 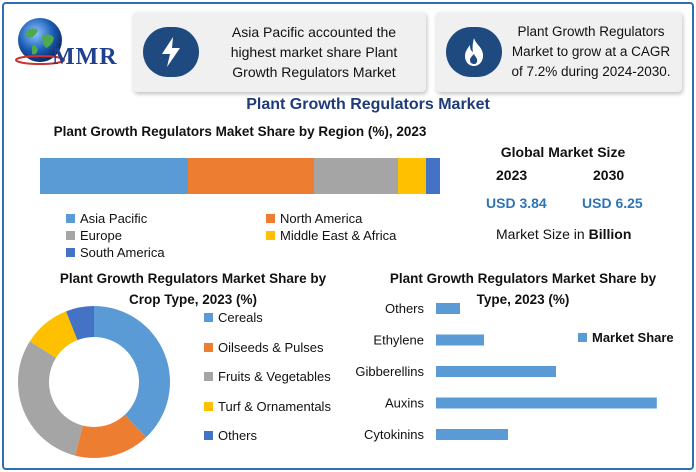 I want to click on market-size-unit: Market Size in Billion, so click(x=563, y=234).